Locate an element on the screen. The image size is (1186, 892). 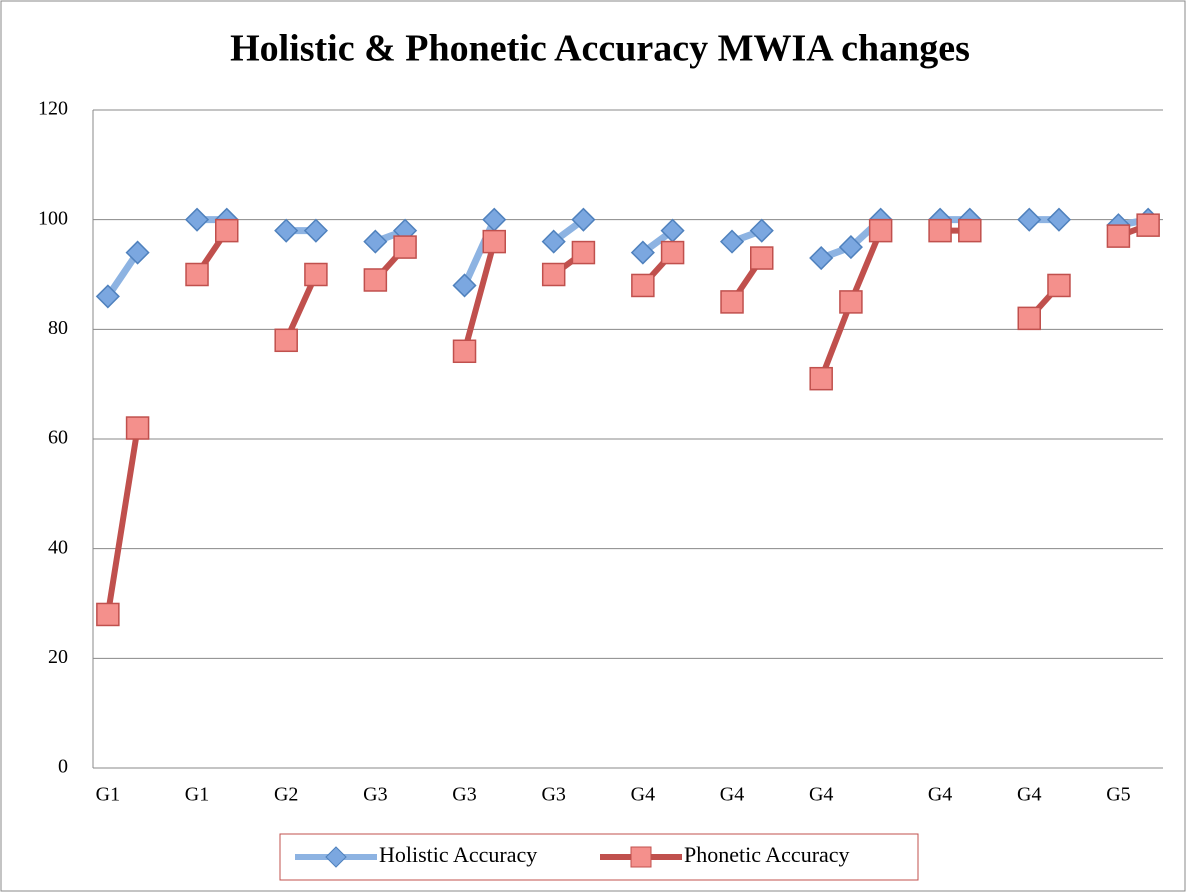
y-tick-label: 20 is located at coordinates (58, 657).